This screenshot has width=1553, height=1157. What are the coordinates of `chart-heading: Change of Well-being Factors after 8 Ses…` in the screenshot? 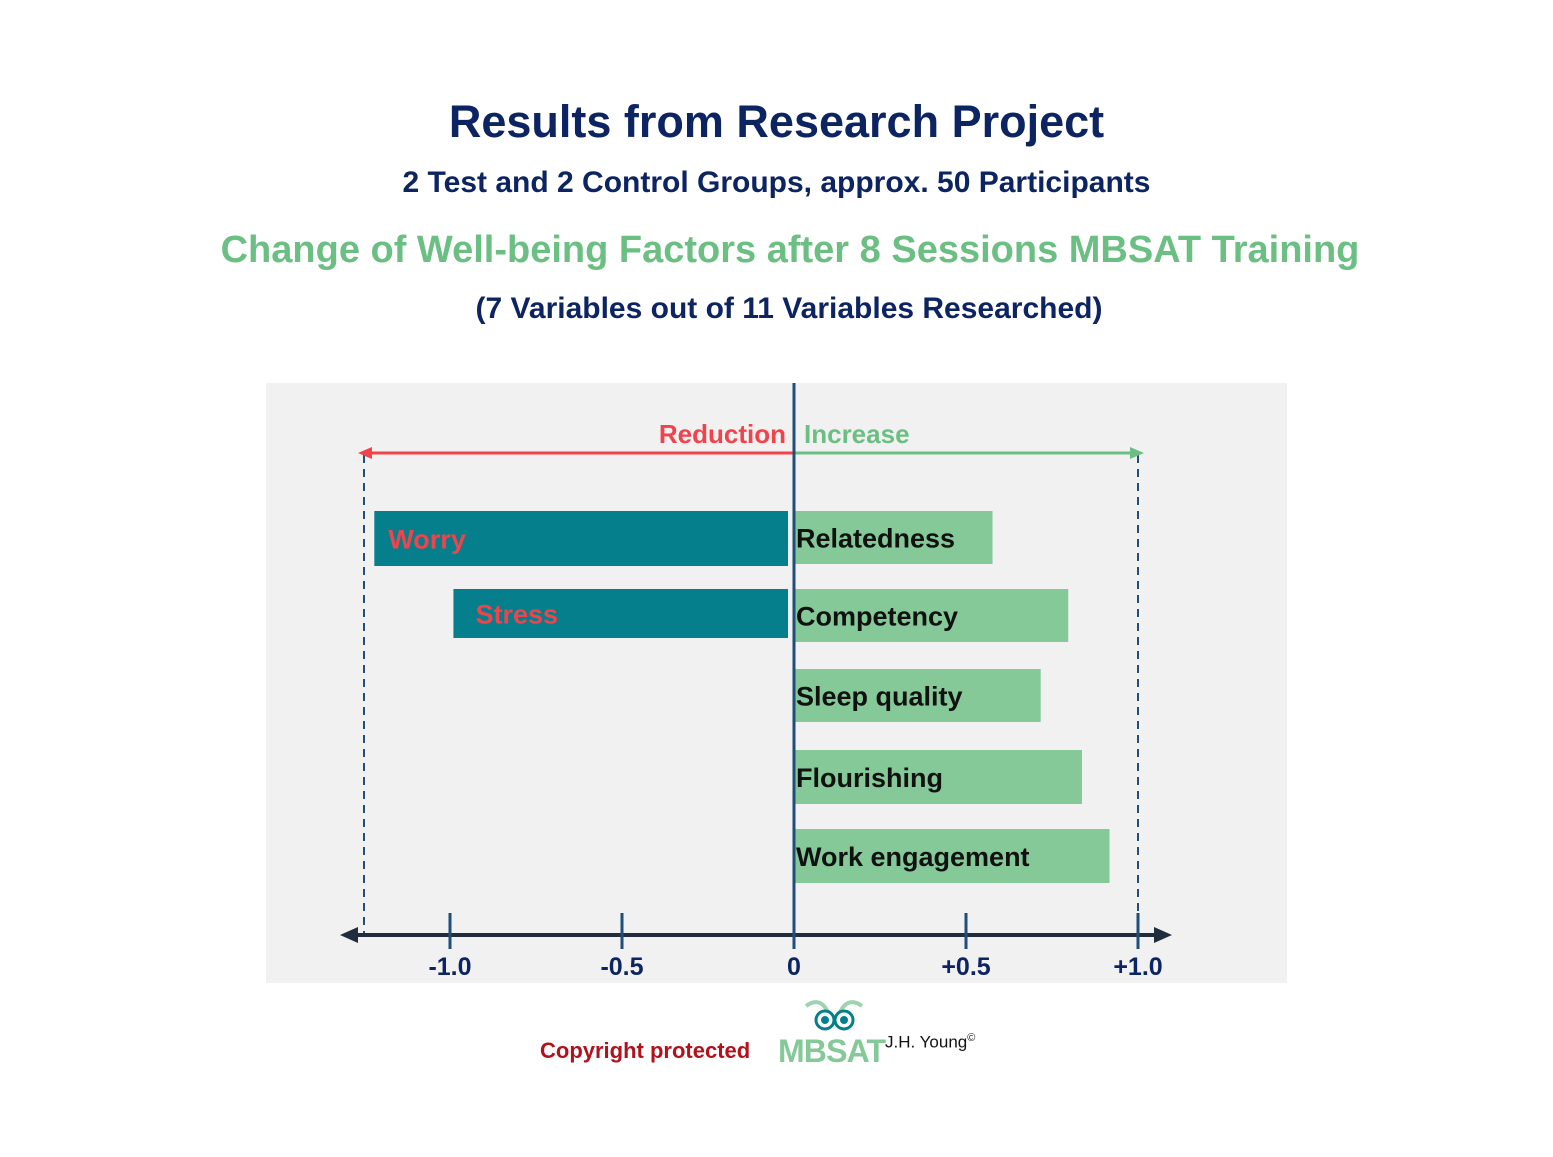 It's located at (790, 250).